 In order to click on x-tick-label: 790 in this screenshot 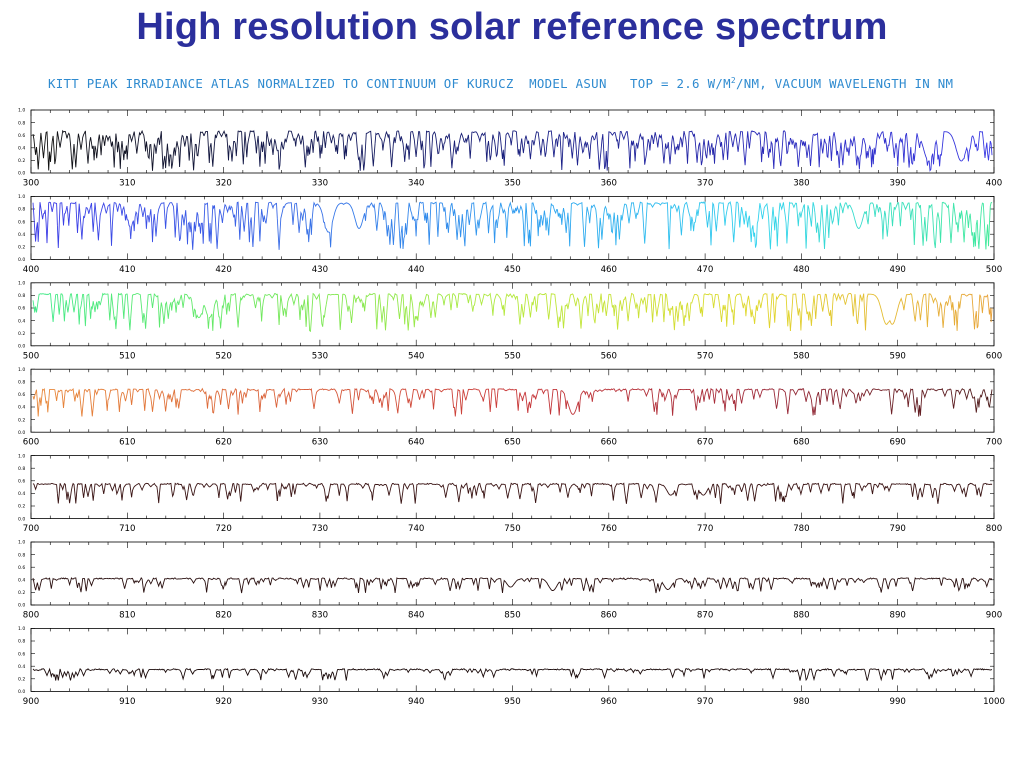, I will do `click(897, 529)`.